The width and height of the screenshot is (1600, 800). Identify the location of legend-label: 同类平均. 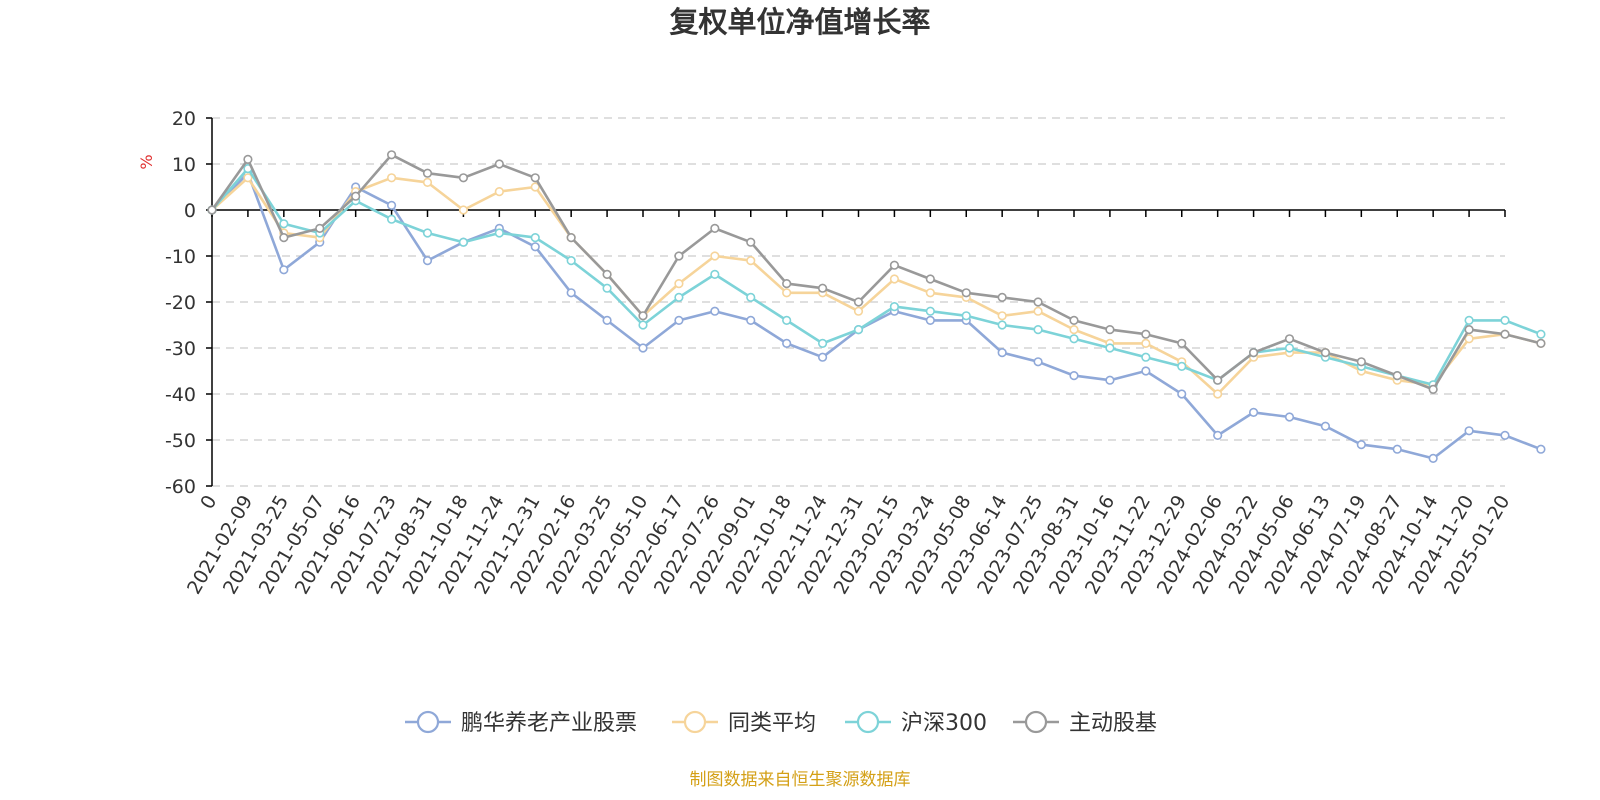
(772, 723).